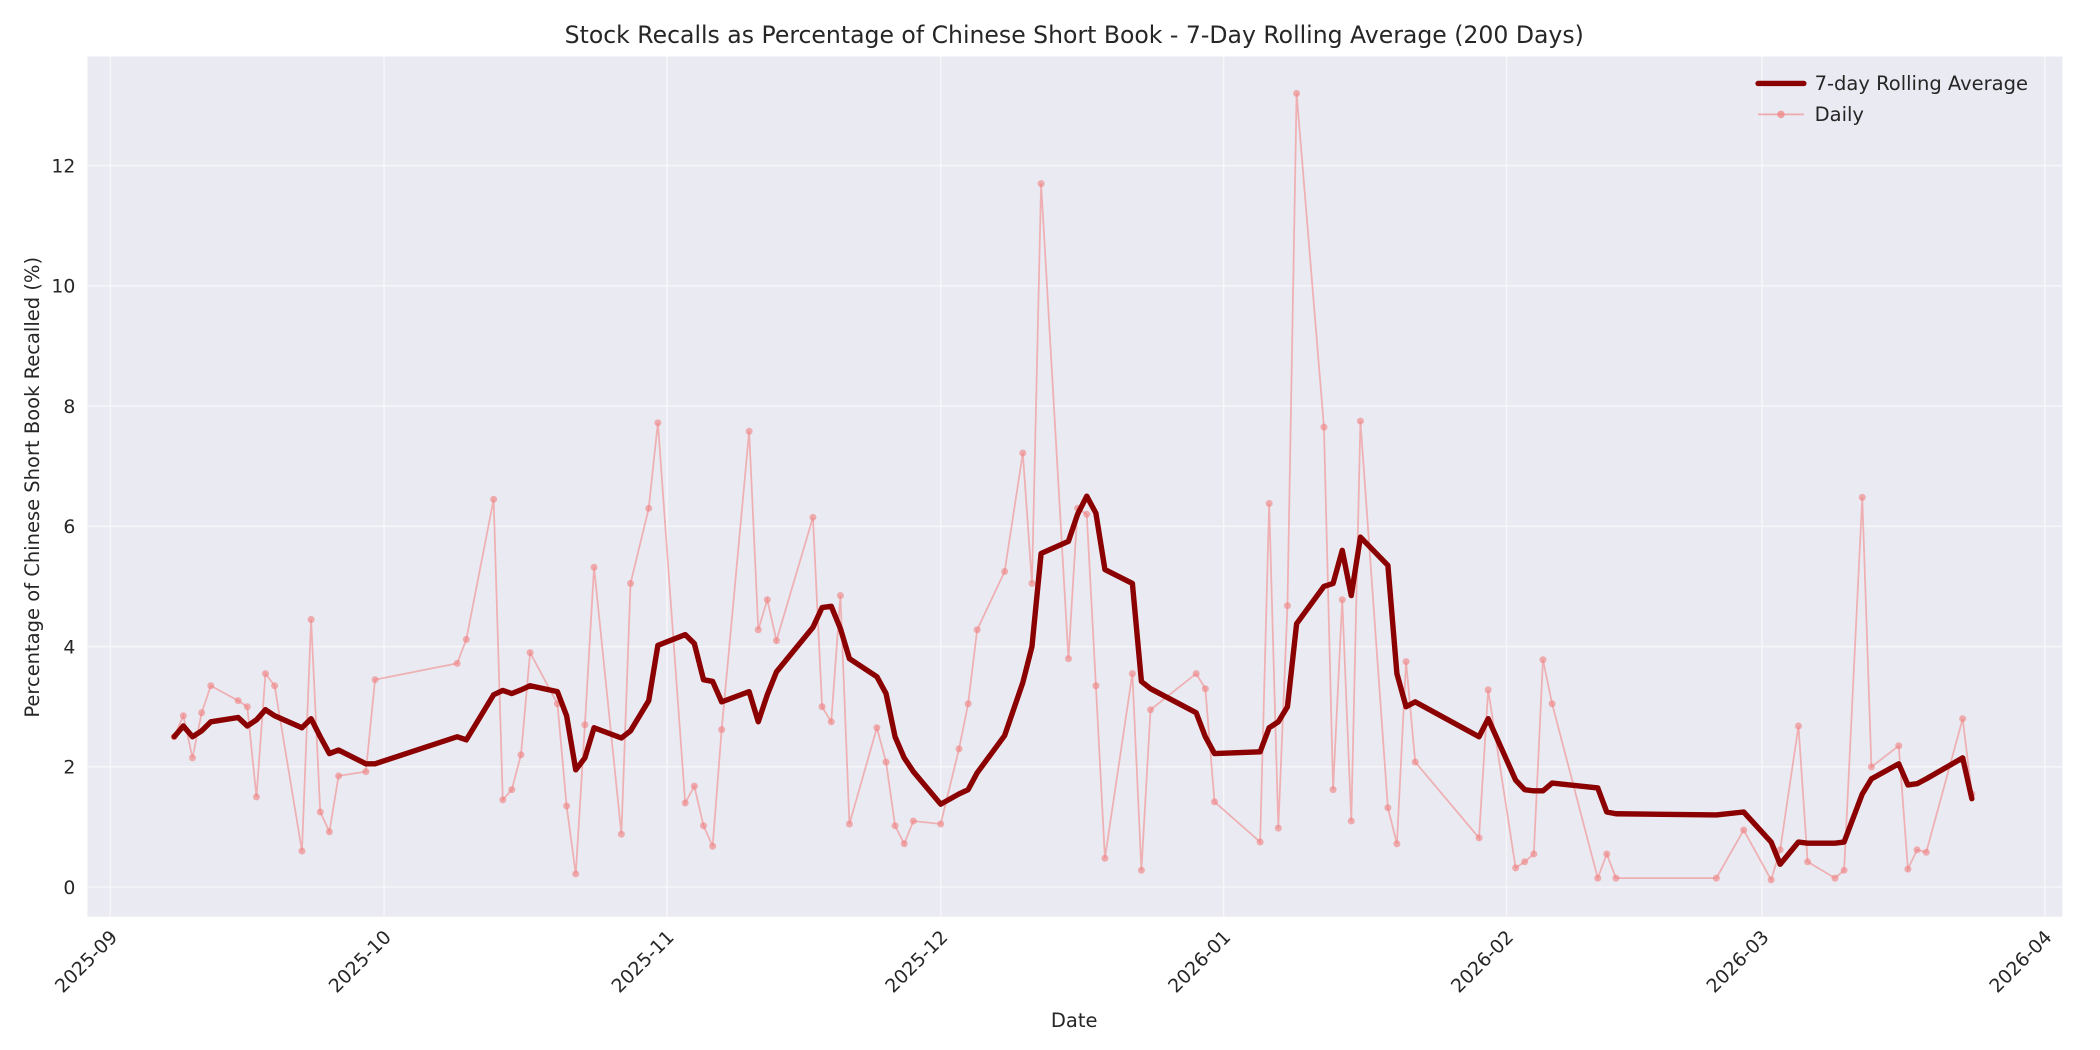 This screenshot has width=2100, height=1050. Describe the element at coordinates (1483, 962) in the screenshot. I see `x-tick-label: 2026-02` at that location.